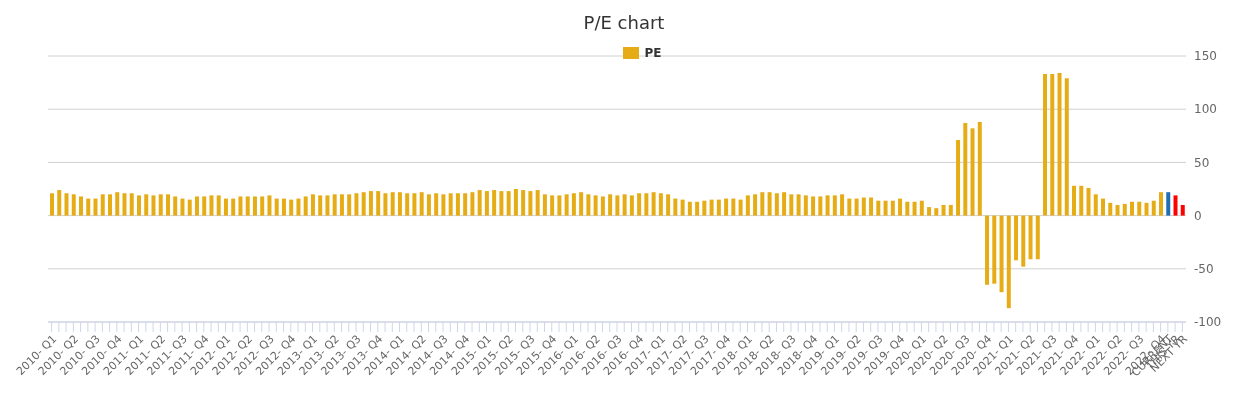 The height and width of the screenshot is (408, 1248). Describe the element at coordinates (652, 53) in the screenshot. I see `legend-label: PE` at that location.